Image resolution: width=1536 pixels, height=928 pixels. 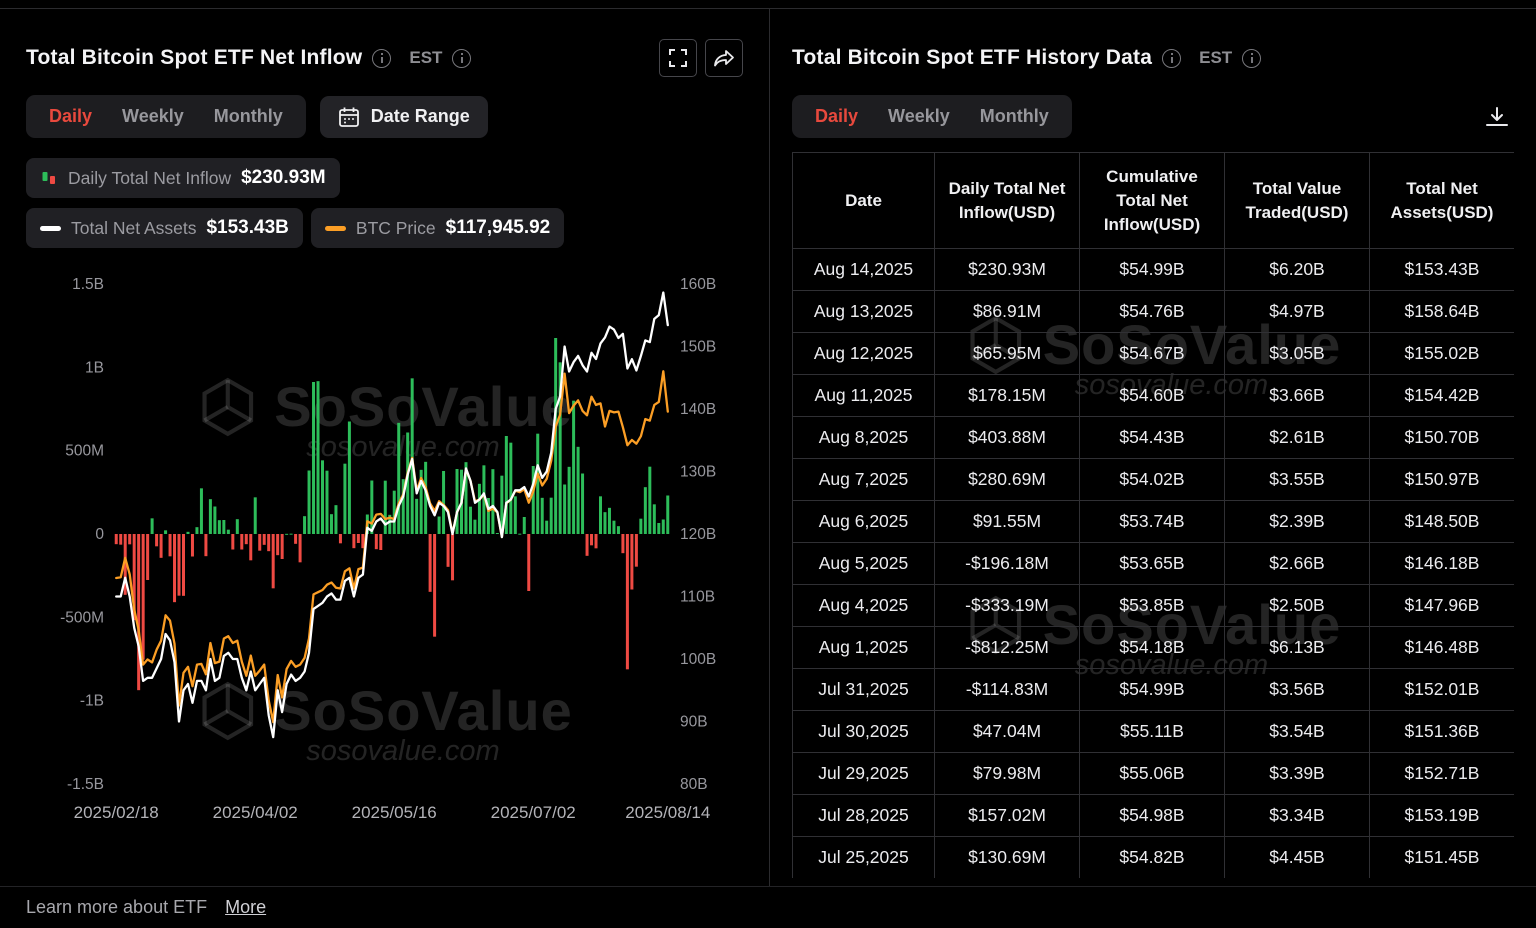 I want to click on bar-pair-icon, so click(x=48, y=178).